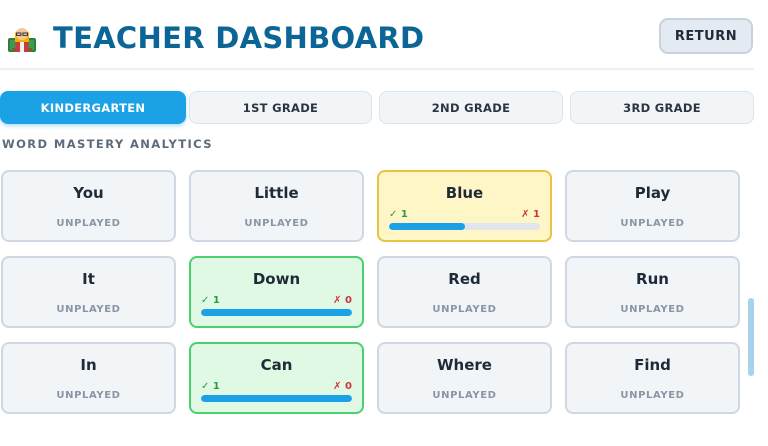  Describe the element at coordinates (88, 193) in the screenshot. I see `word-label: You` at that location.